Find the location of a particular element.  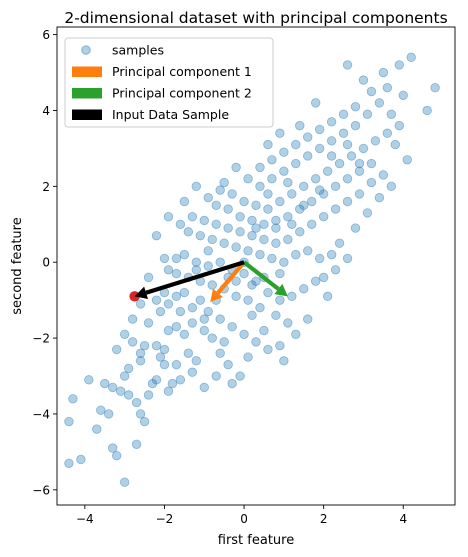

pc1-arrow is located at coordinates (228, 281).